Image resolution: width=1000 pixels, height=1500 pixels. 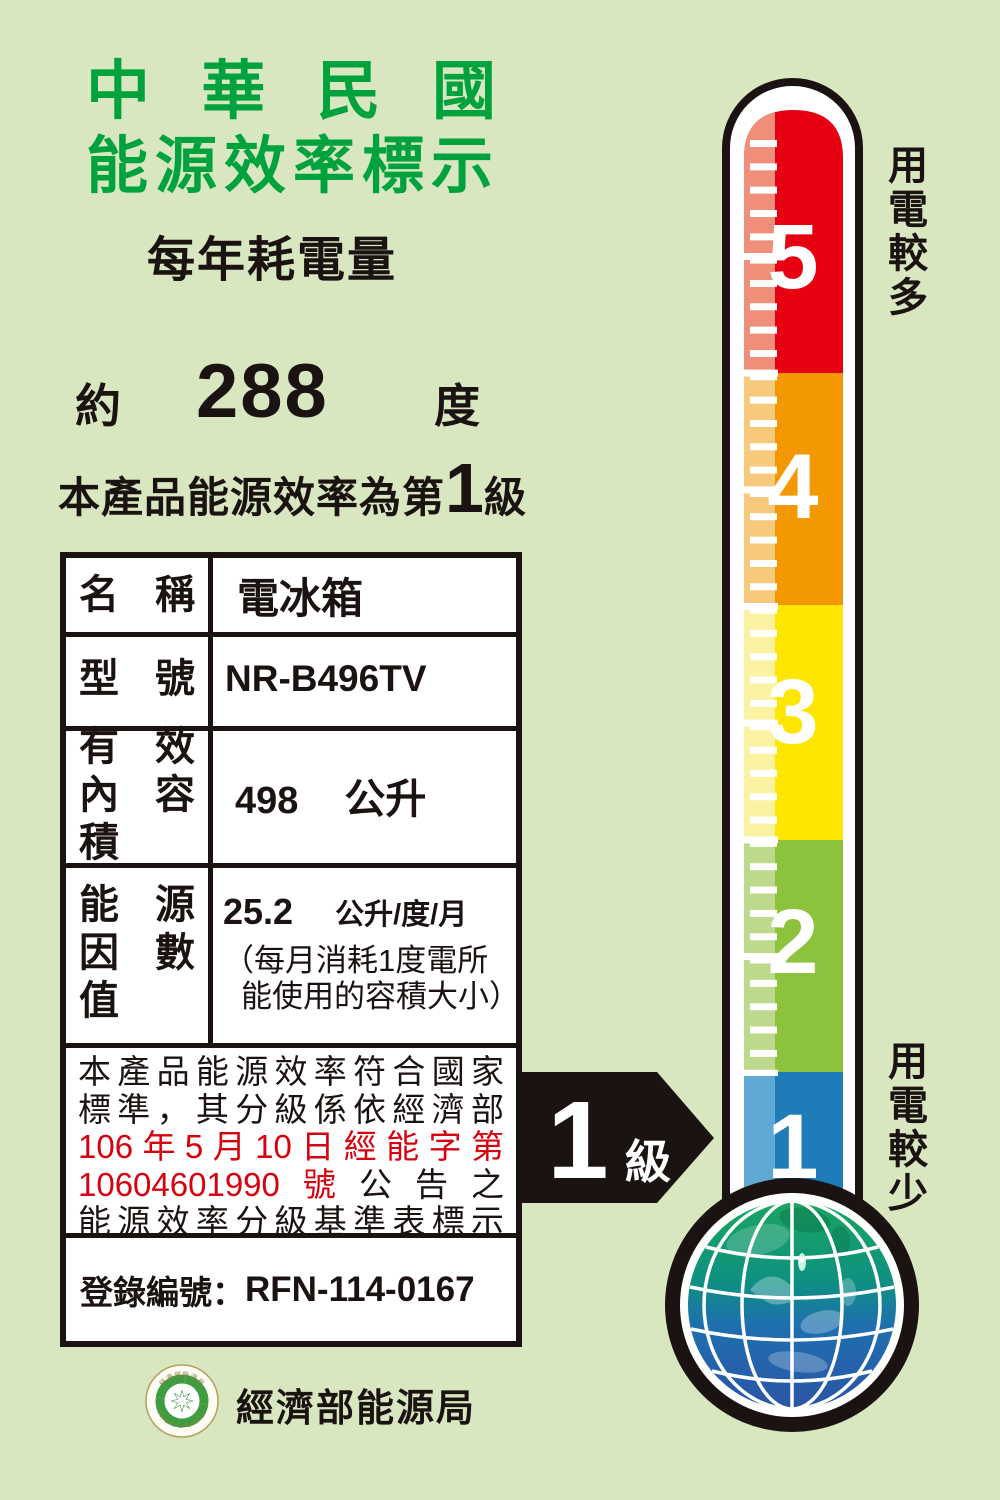 What do you see at coordinates (139, 679) in the screenshot?
I see `model-label-cell: 型號` at bounding box center [139, 679].